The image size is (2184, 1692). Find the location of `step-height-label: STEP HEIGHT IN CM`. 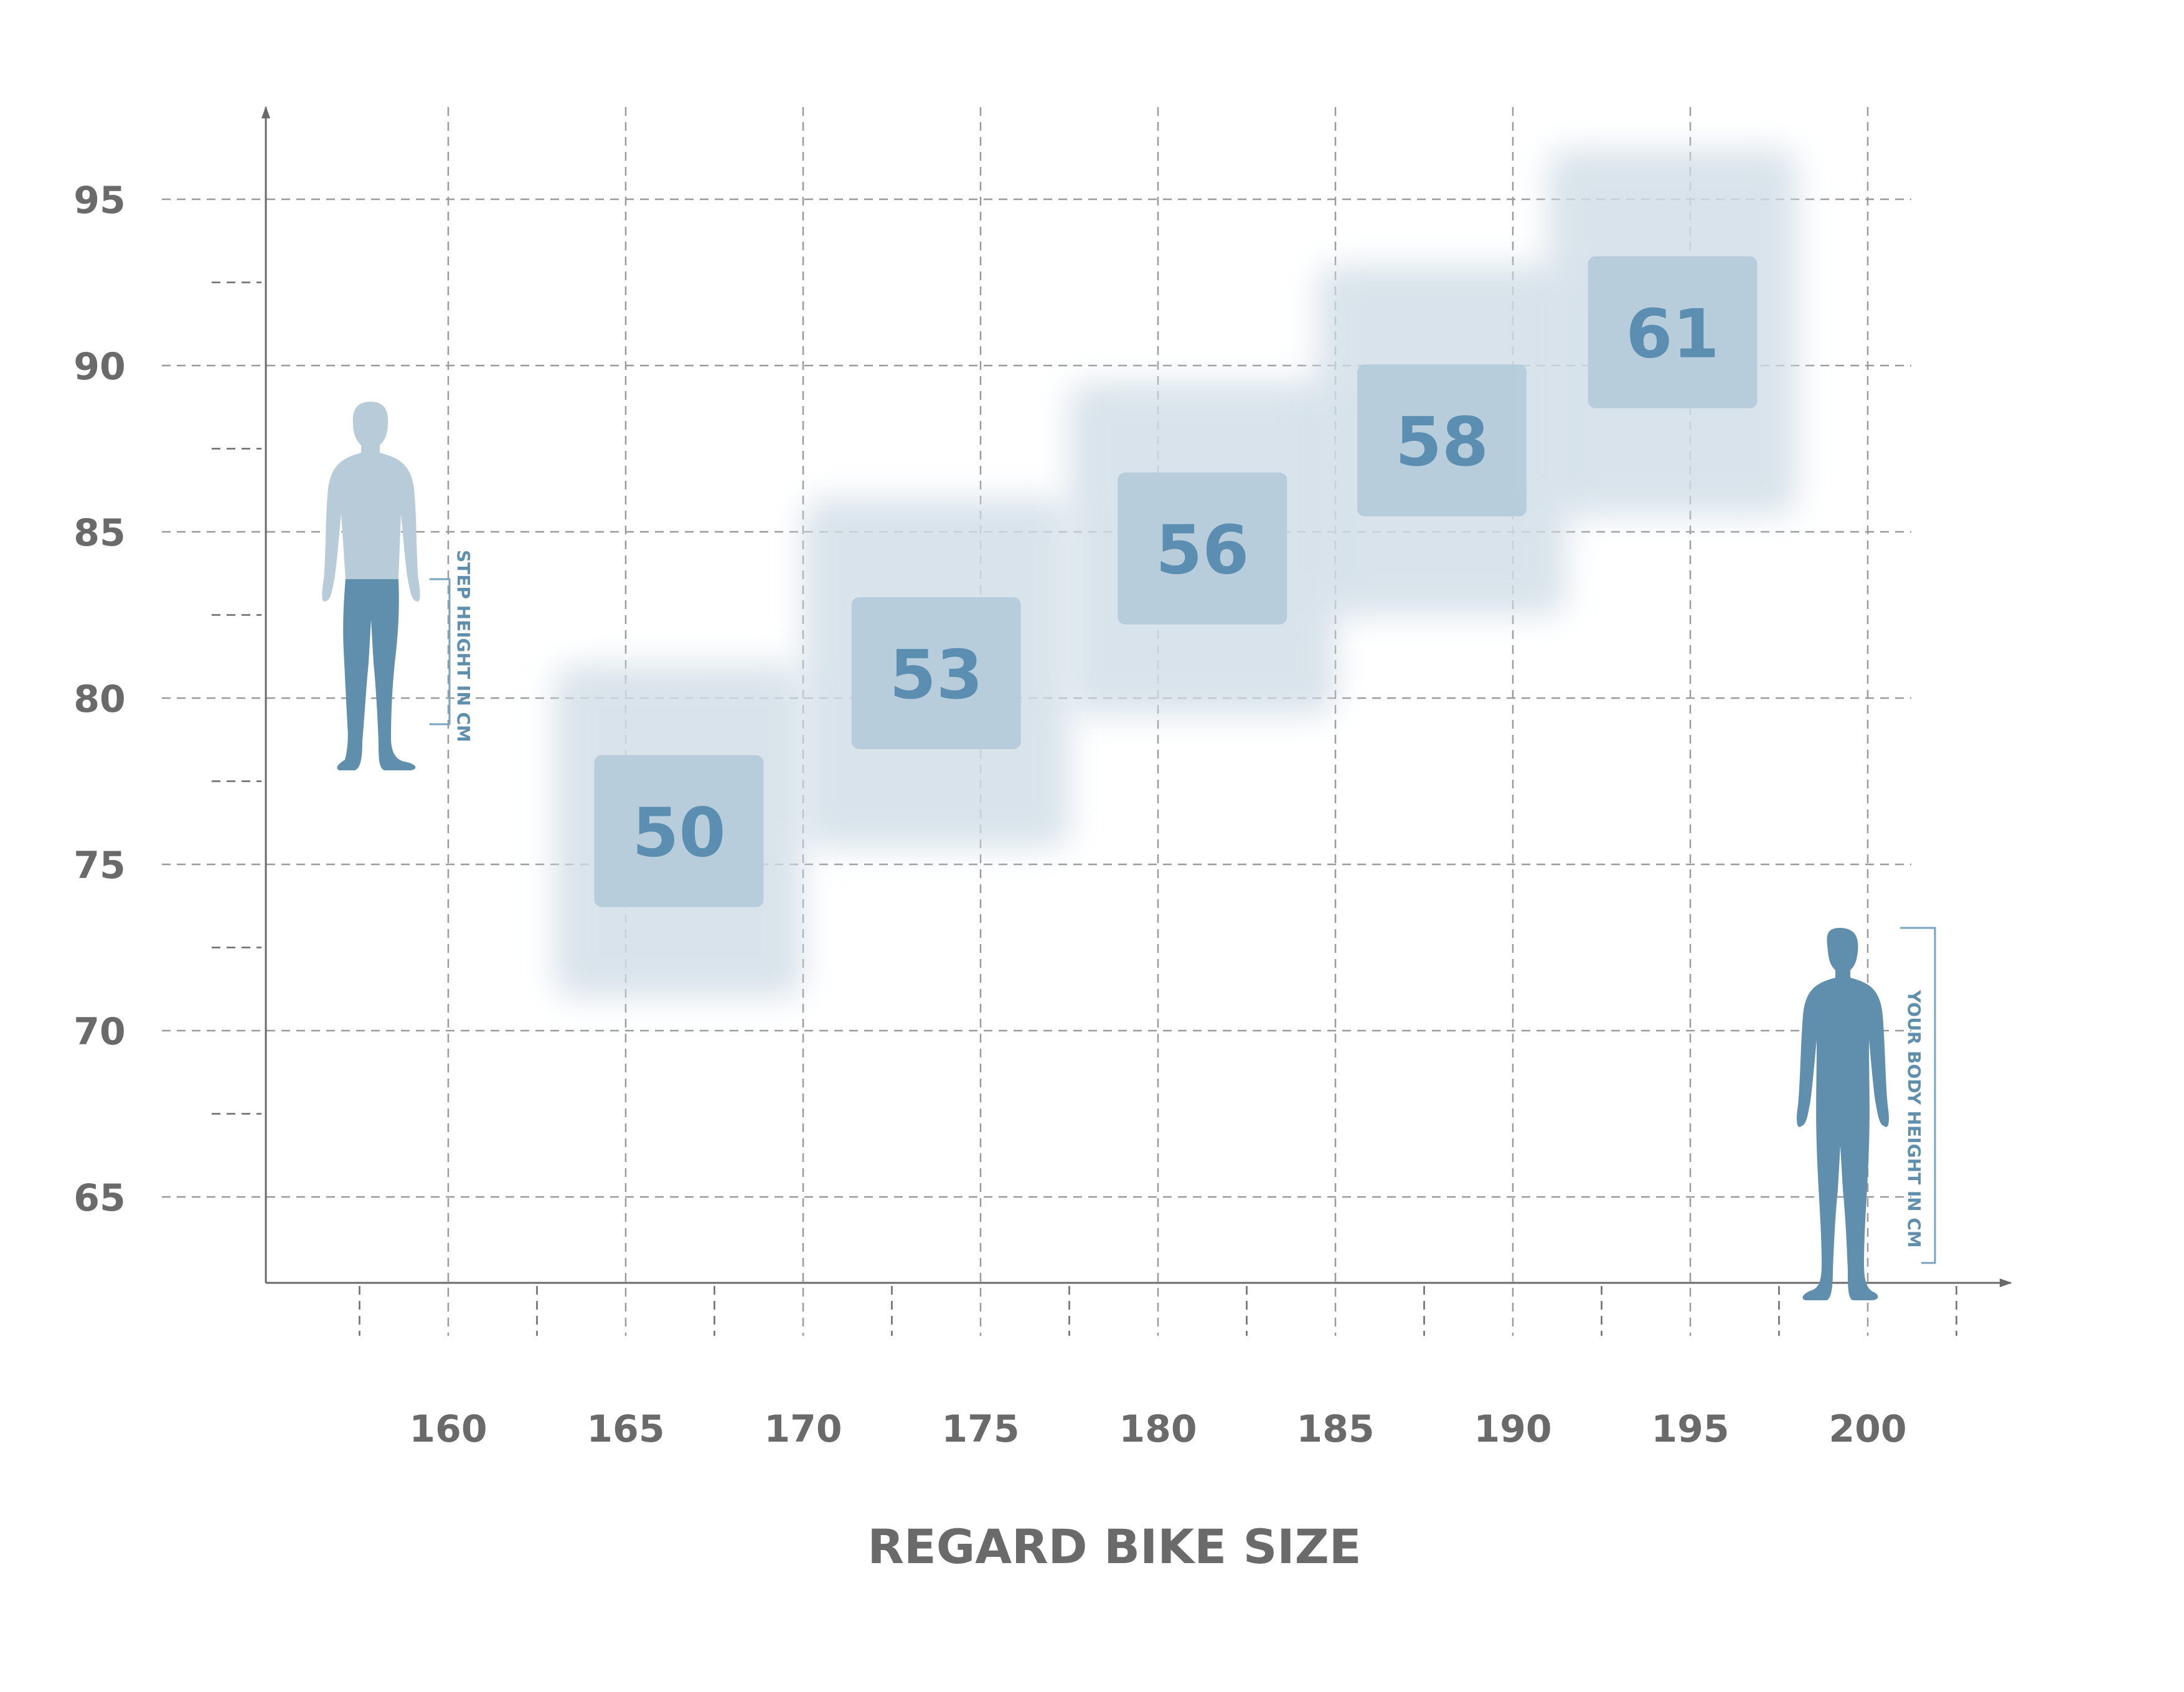

step-height-label: STEP HEIGHT IN CM is located at coordinates (464, 646).